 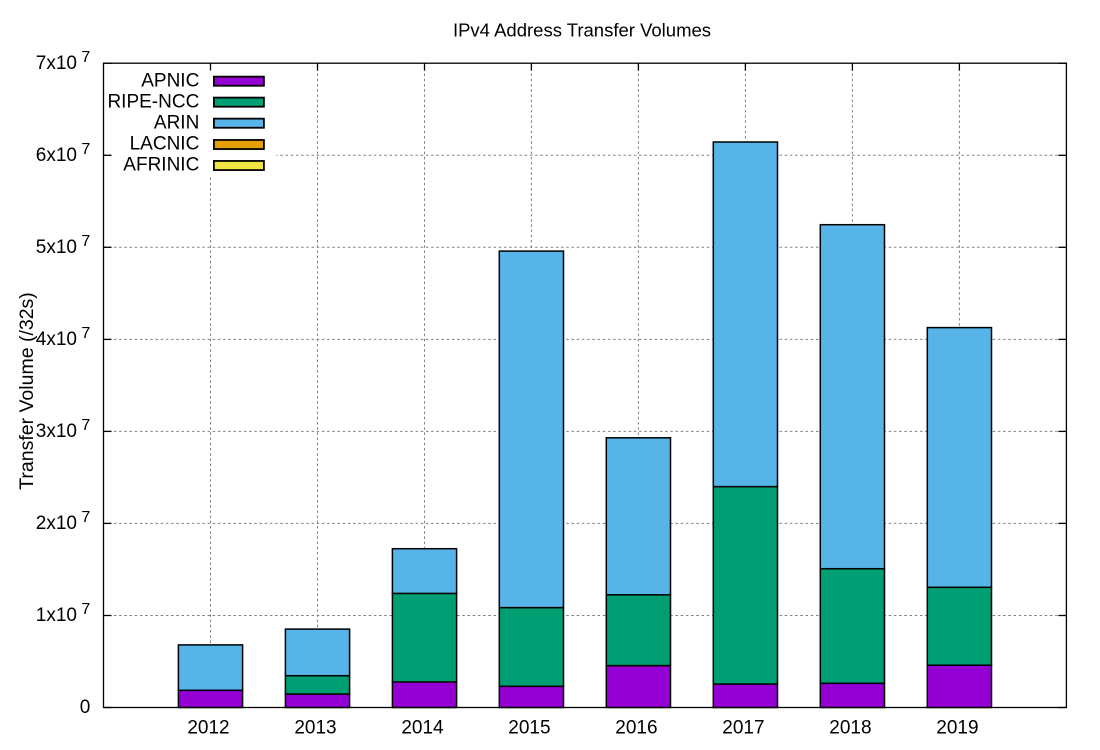 What do you see at coordinates (957, 728) in the screenshot?
I see `svg-text: 2019` at bounding box center [957, 728].